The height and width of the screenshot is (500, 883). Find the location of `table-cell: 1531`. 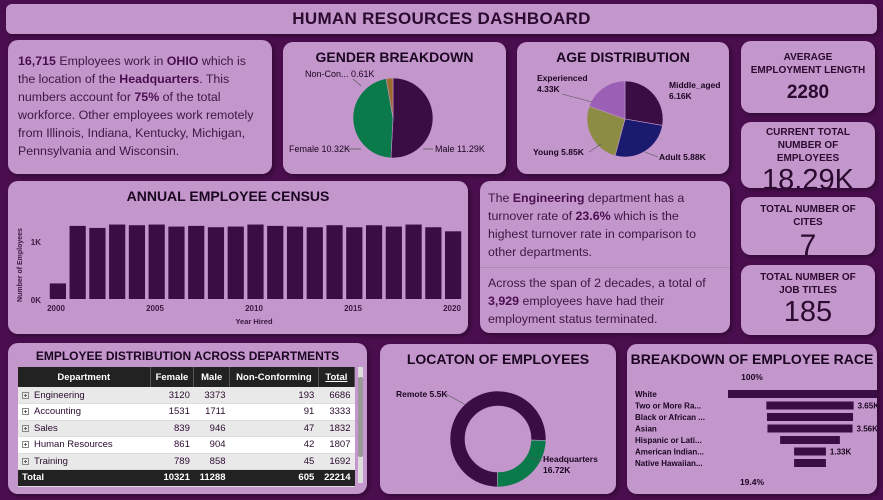

table-cell: 1531 is located at coordinates (172, 412).